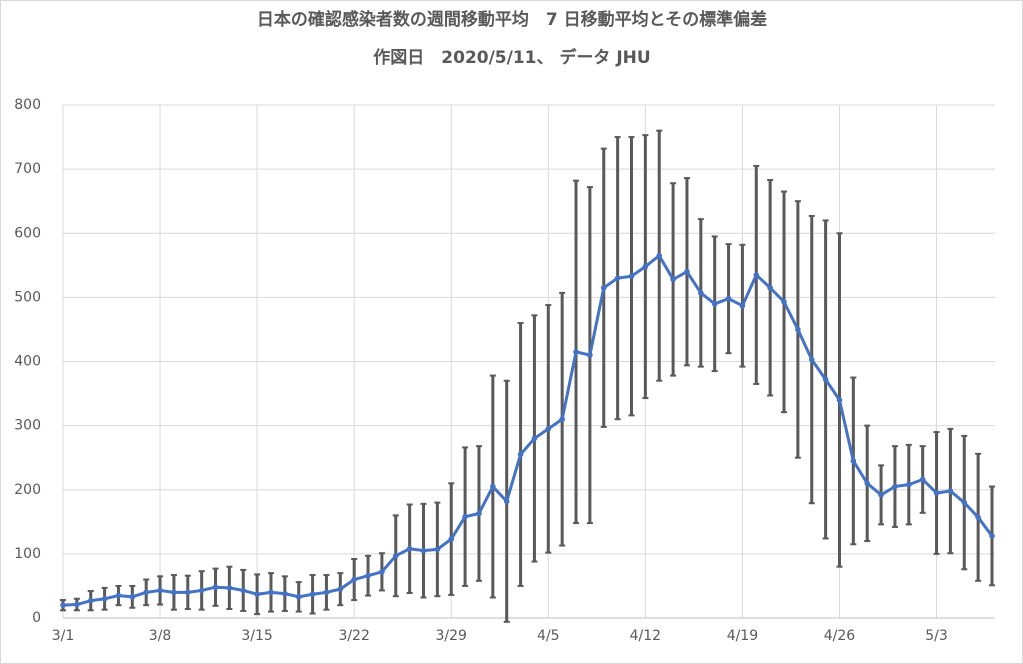 The width and height of the screenshot is (1023, 664). Describe the element at coordinates (27, 233) in the screenshot. I see `y-tick-label: 600` at that location.